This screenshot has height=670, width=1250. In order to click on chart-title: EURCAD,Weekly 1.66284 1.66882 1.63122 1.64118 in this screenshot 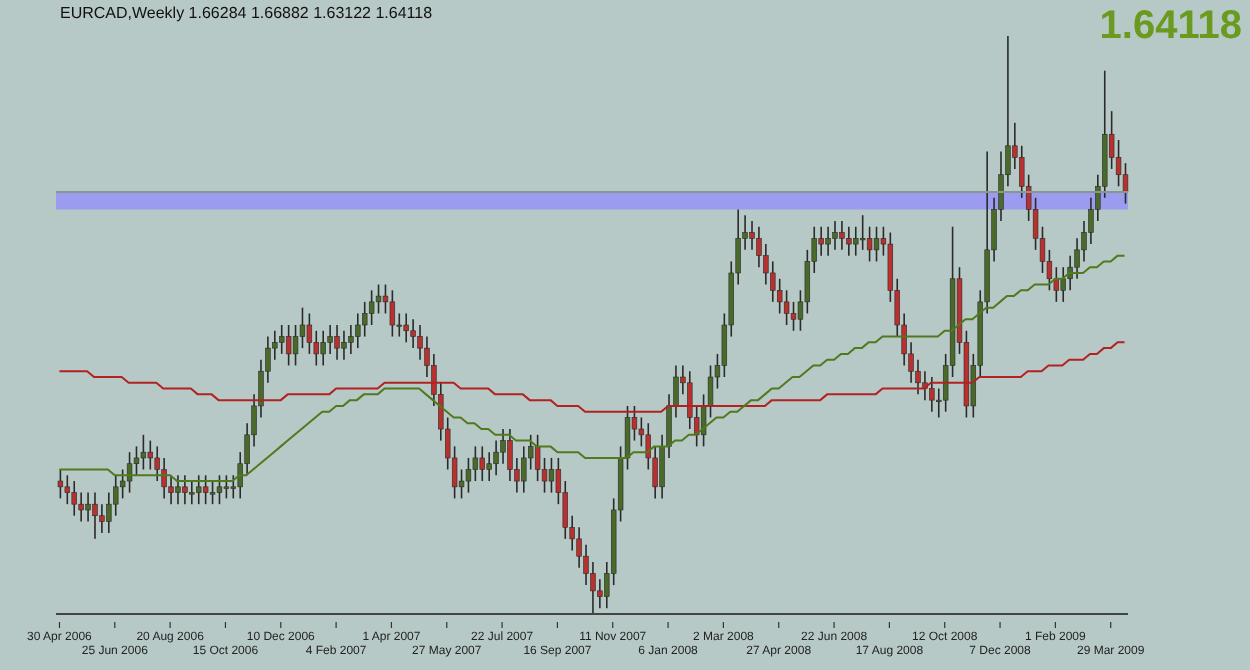, I will do `click(246, 13)`.